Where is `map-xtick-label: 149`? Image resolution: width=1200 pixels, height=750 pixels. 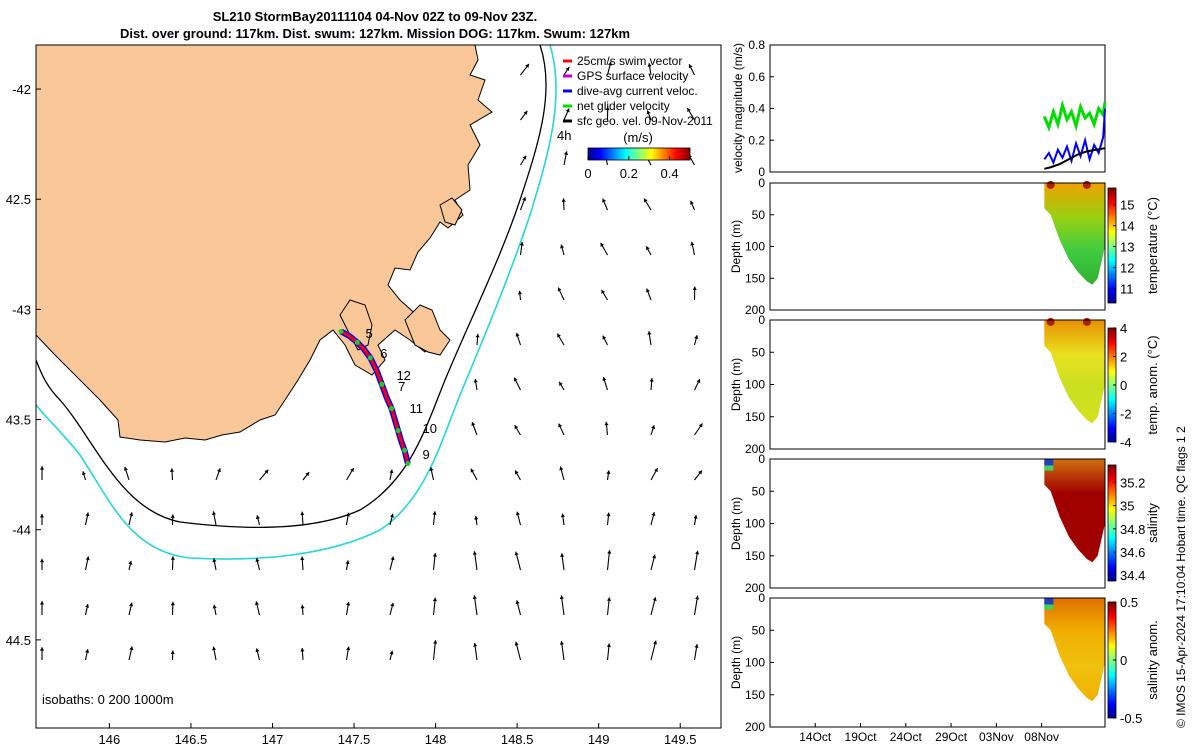 map-xtick-label: 149 is located at coordinates (599, 739).